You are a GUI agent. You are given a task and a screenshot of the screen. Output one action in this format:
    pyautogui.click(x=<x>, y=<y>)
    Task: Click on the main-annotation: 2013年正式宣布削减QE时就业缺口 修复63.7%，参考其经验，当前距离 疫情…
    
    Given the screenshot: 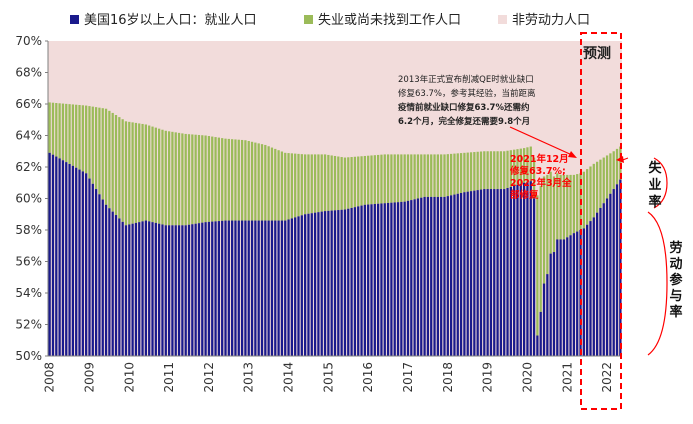 What is the action you would take?
    pyautogui.click(x=467, y=100)
    